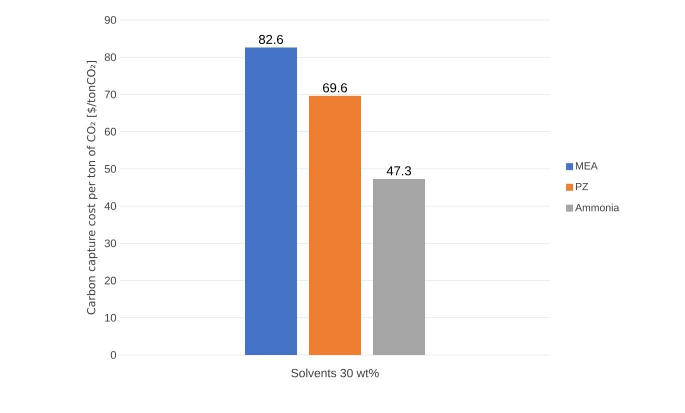 This screenshot has height=413, width=685. What do you see at coordinates (110, 20) in the screenshot?
I see `y-tick-label: 90` at bounding box center [110, 20].